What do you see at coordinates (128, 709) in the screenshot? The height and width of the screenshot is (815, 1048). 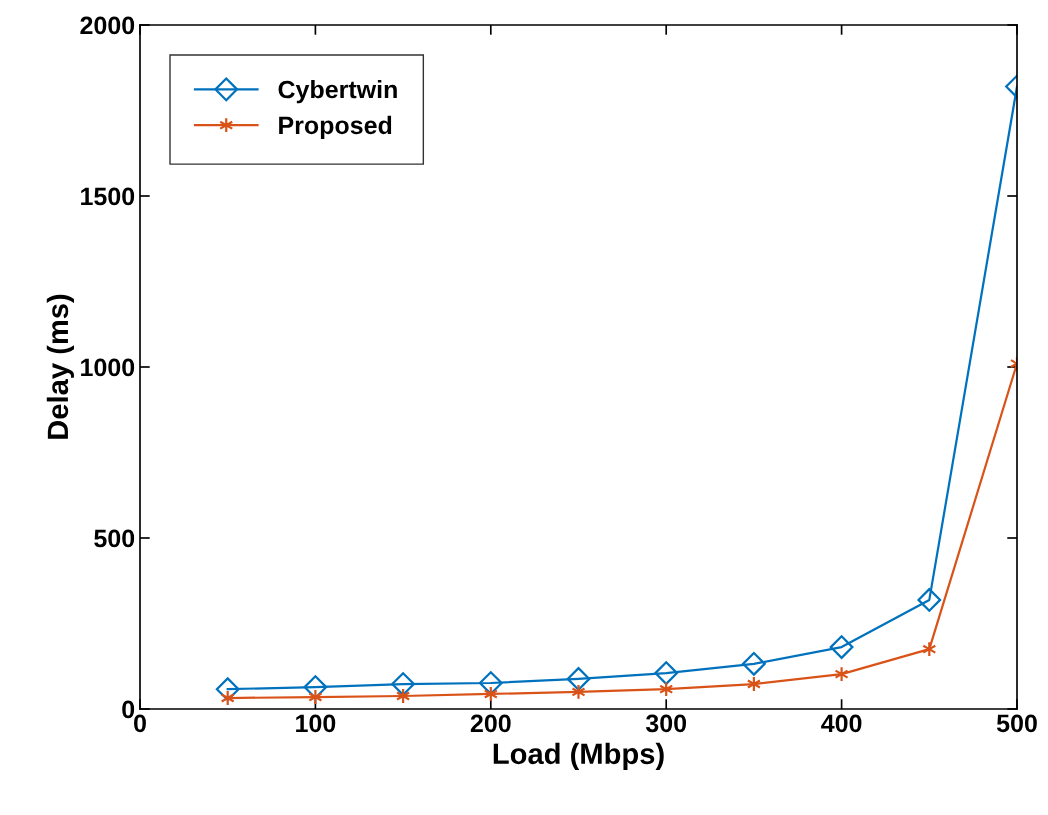 I see `y-tick-label: 0` at bounding box center [128, 709].